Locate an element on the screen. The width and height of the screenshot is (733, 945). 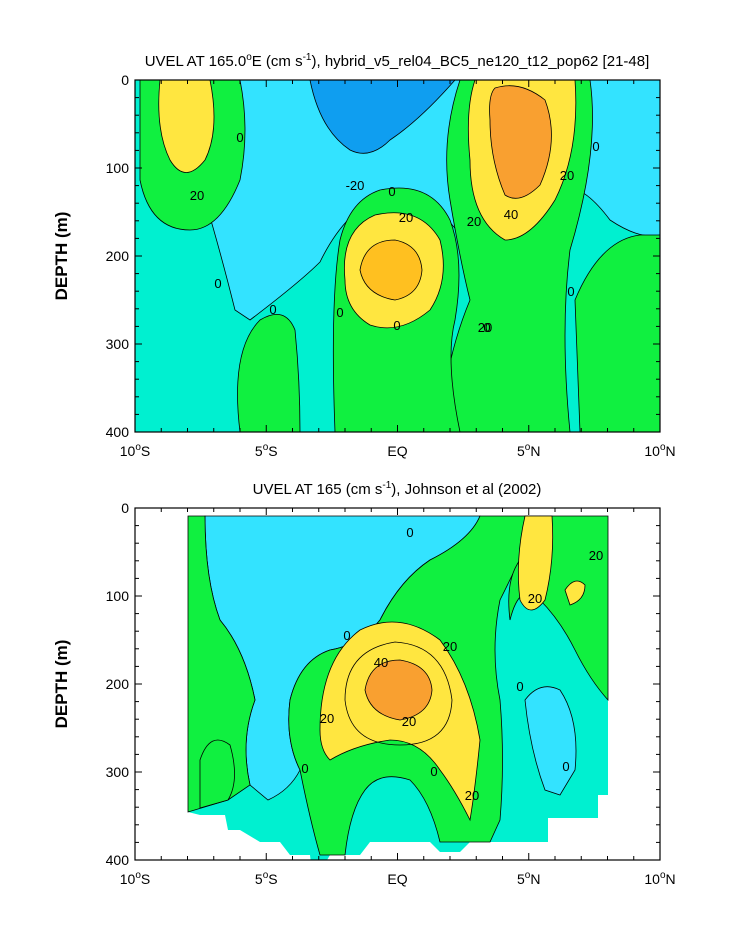
p2-neg10-right is located at coordinates (550, 741).